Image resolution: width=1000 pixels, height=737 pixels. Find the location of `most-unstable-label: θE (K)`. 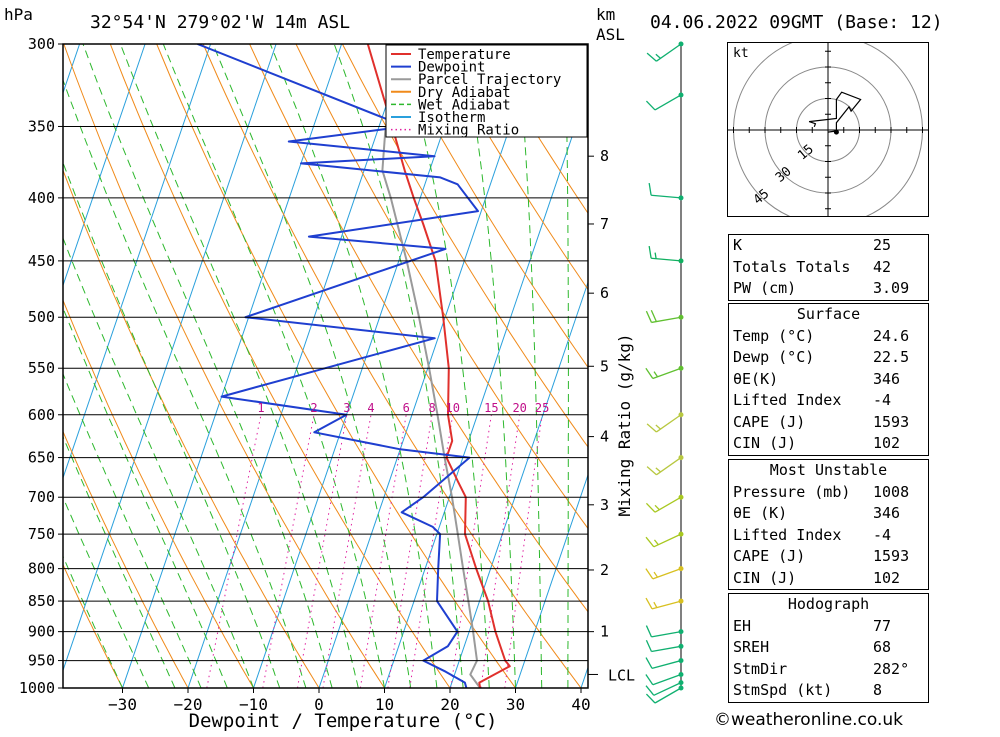

most-unstable-label: θE (K) is located at coordinates (760, 514).